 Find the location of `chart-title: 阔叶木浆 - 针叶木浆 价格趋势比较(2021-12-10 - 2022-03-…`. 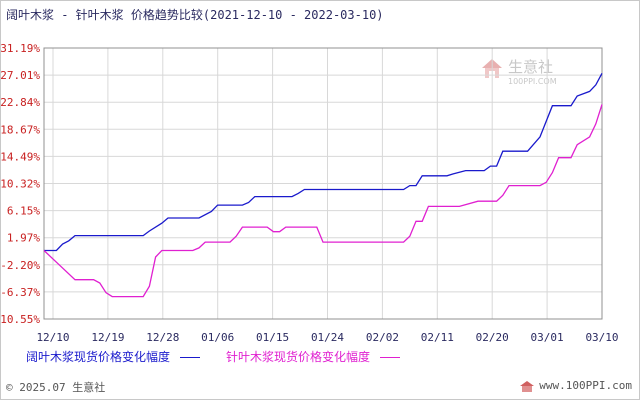

chart-title: 阔叶木浆 - 针叶木浆 价格趋势比较(2021-12-10 - 2022-03-… is located at coordinates (195, 15).